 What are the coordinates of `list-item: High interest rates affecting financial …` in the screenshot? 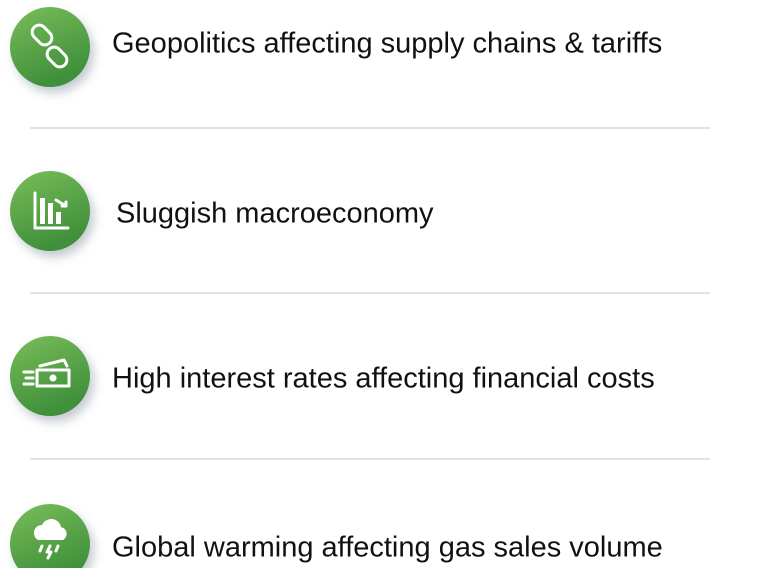 It's located at (332, 376).